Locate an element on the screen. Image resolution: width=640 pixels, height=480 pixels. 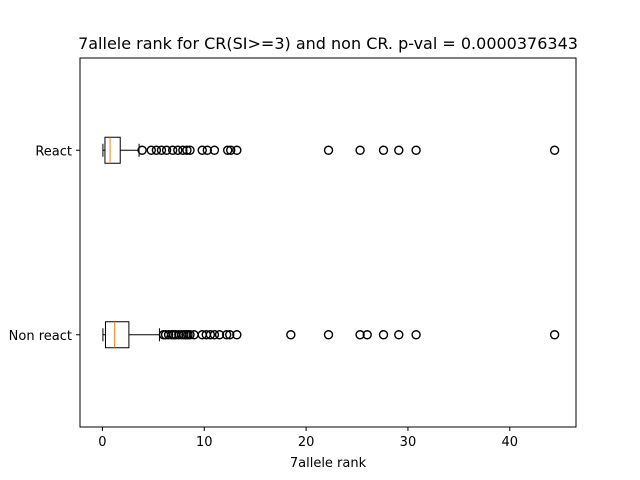
y-tick-label: Non react is located at coordinates (40, 336).